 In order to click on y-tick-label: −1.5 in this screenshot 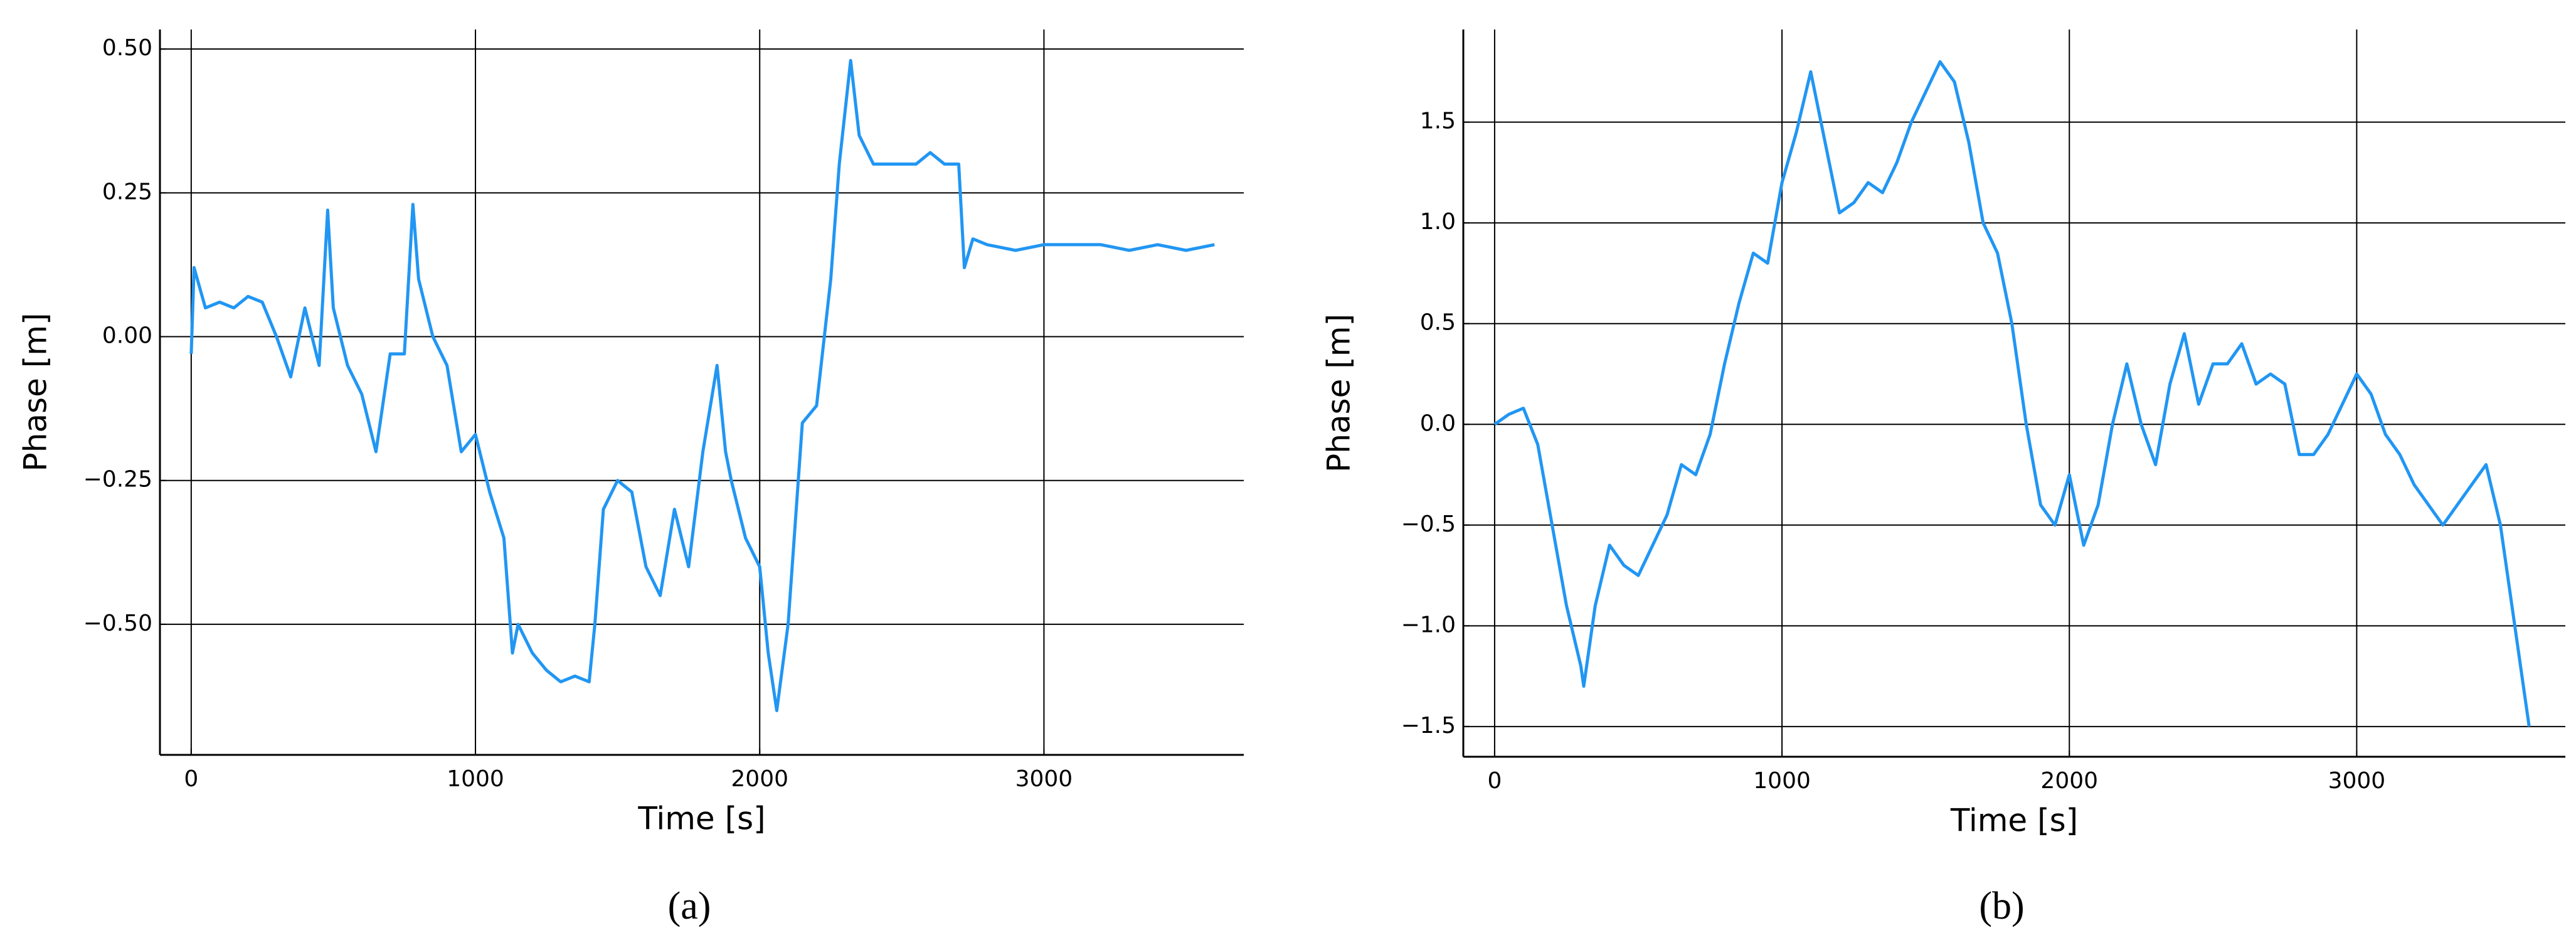, I will do `click(1428, 726)`.